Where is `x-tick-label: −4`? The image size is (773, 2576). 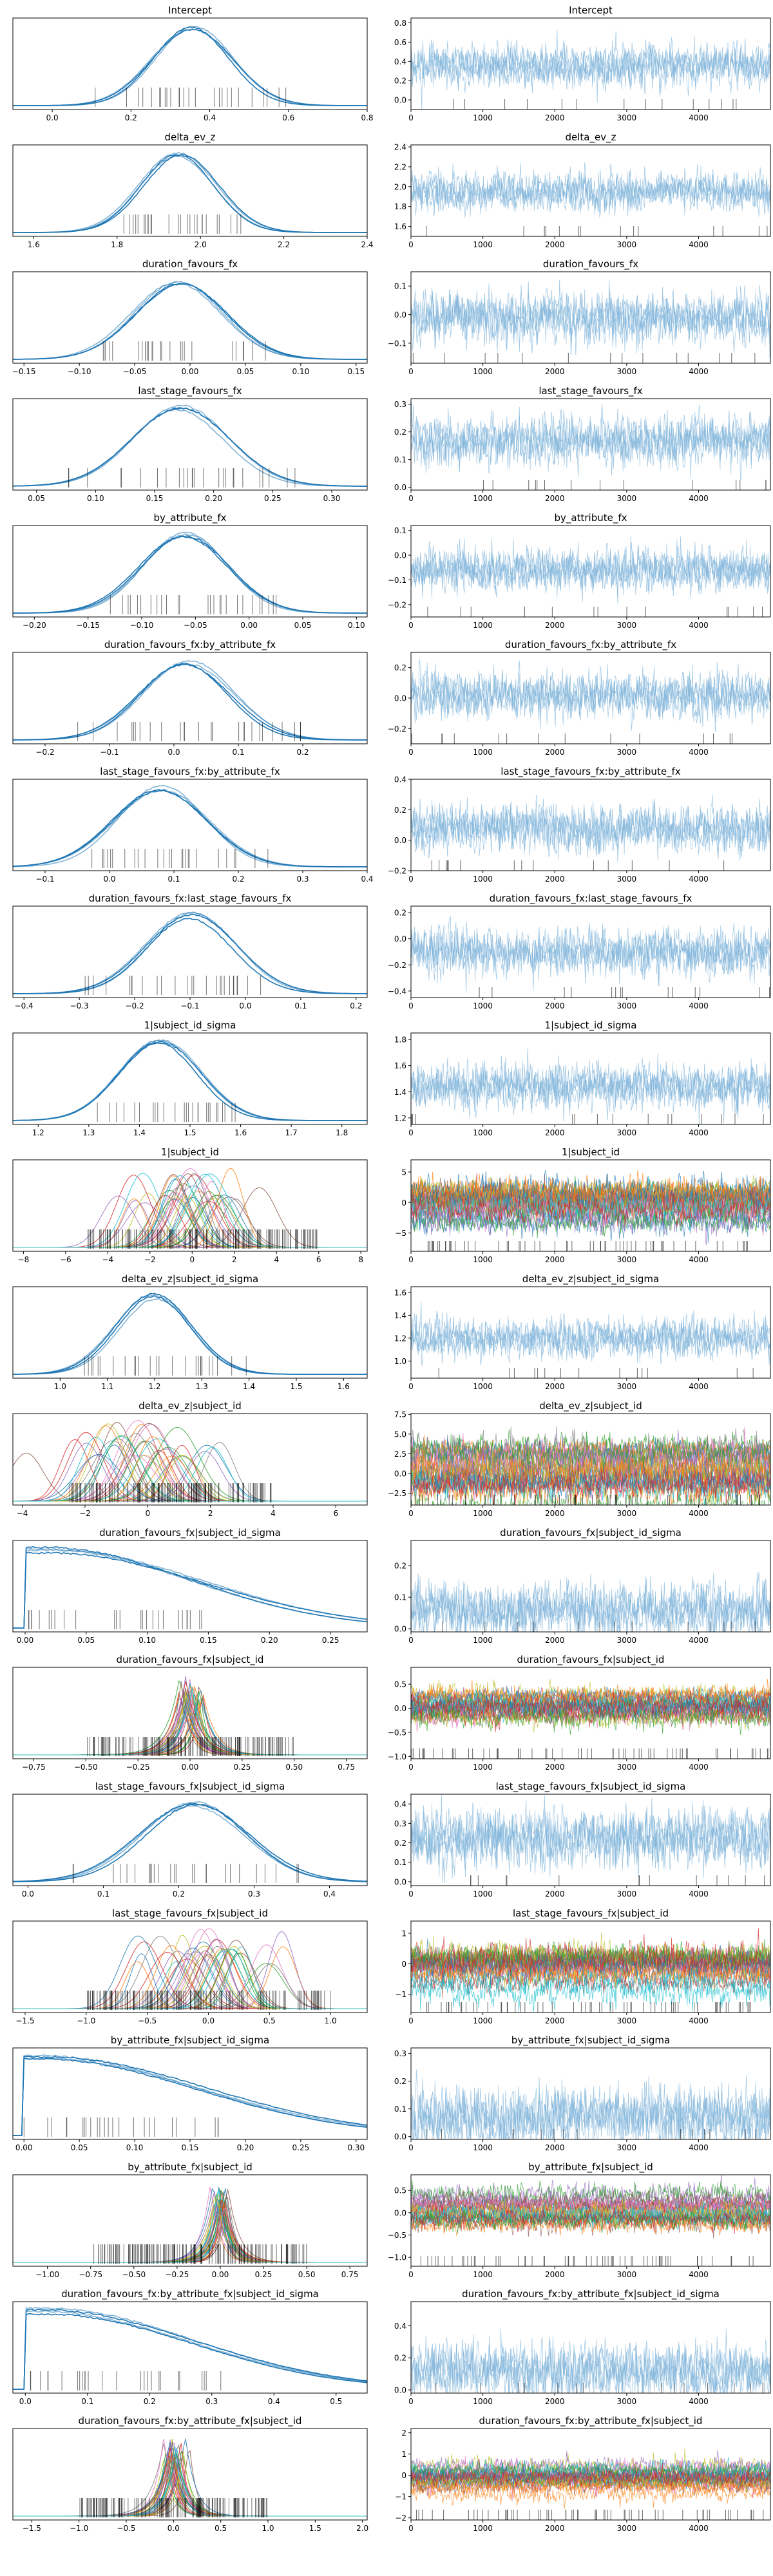
x-tick-label: −4 is located at coordinates (23, 1513).